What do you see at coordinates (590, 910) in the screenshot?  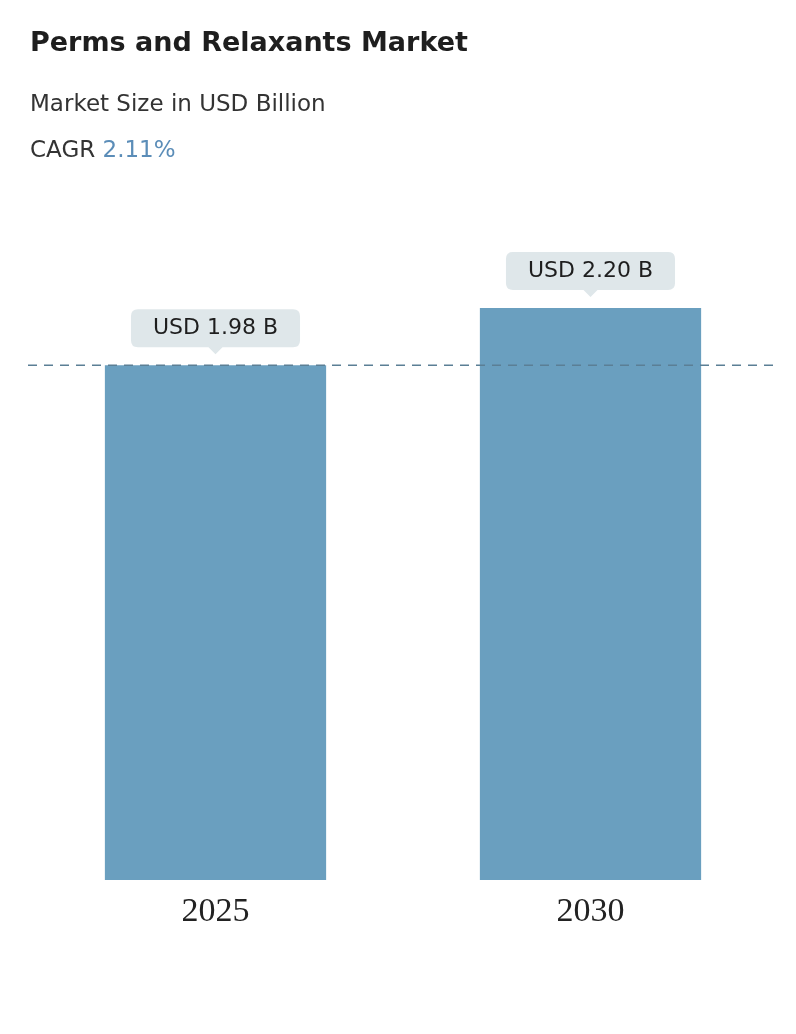 I see `x-tick-label: 2030` at bounding box center [590, 910].